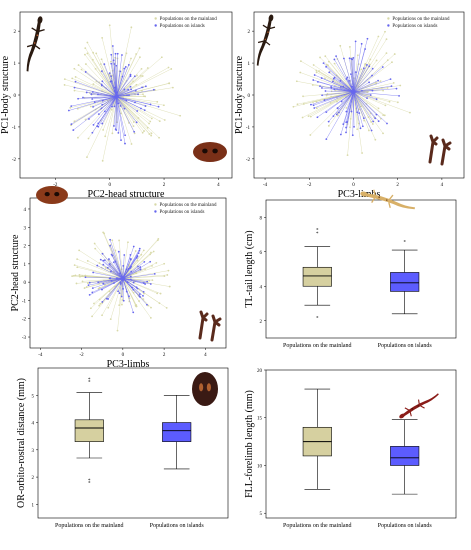 This screenshot has width=471, height=550. What do you see at coordinates (309, 185) in the screenshot?
I see `x-tick-label: -2` at bounding box center [309, 185].